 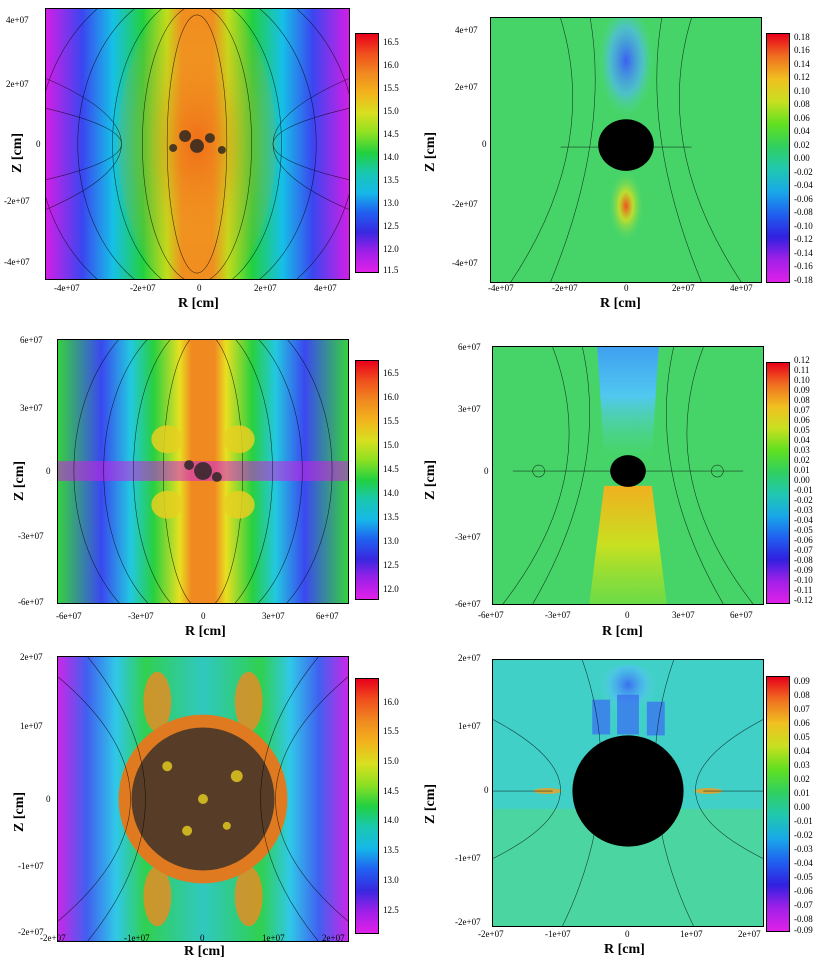 I want to click on colorbar-tick: -0.11, so click(x=803, y=590).